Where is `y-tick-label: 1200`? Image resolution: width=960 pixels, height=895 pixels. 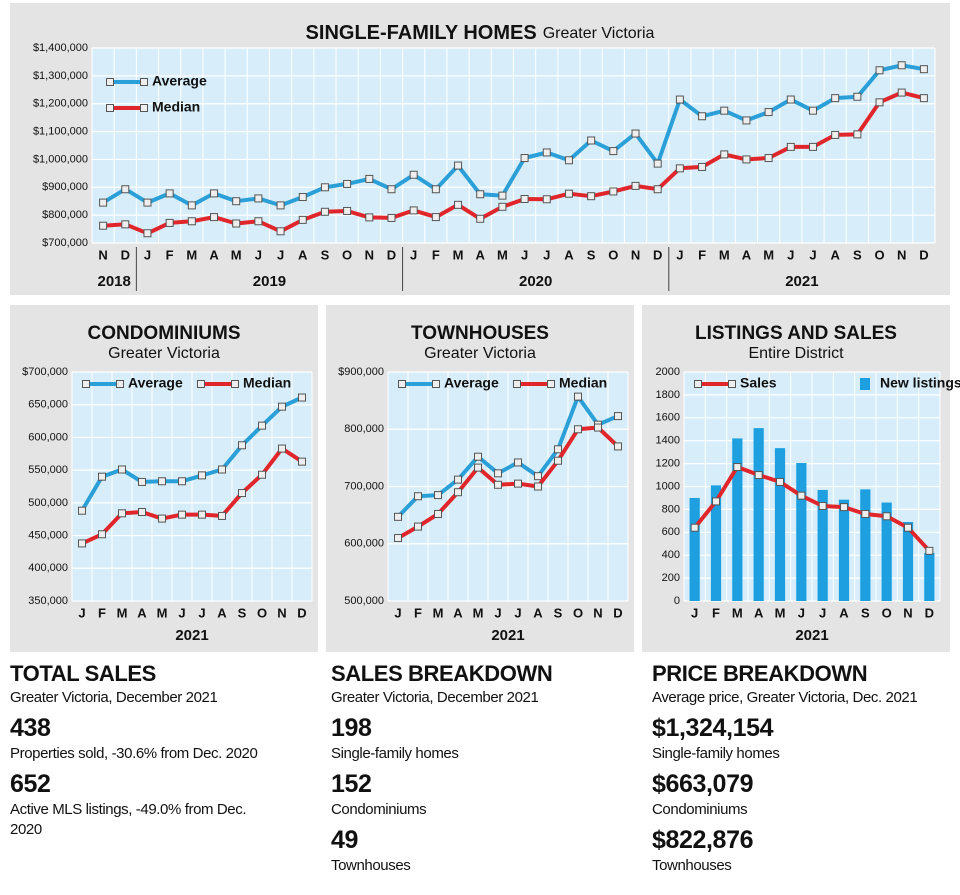
y-tick-label: 1200 is located at coordinates (668, 464).